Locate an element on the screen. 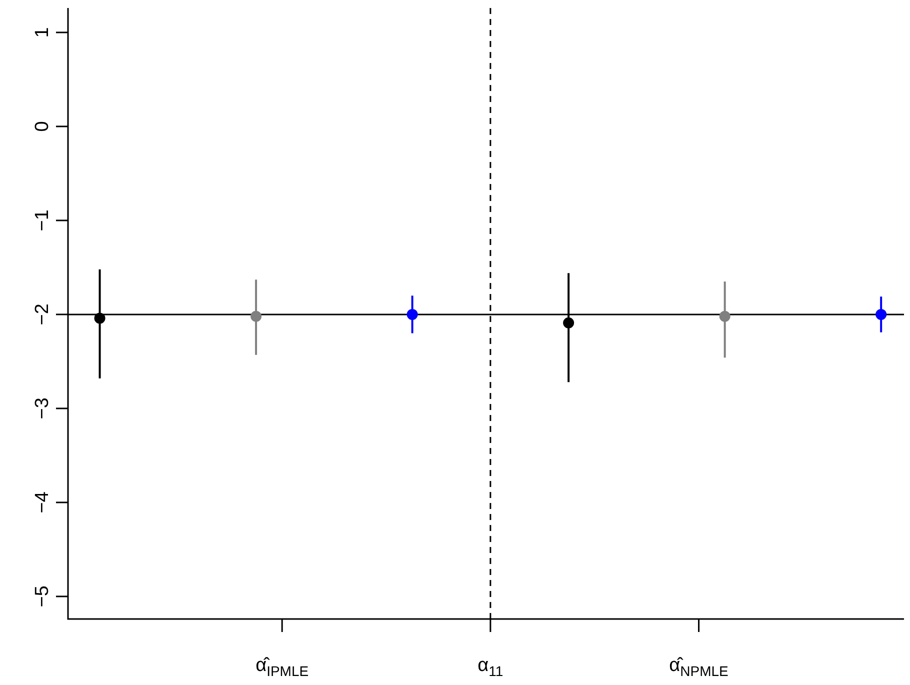  y-tick-label: −4 is located at coordinates (42, 502).